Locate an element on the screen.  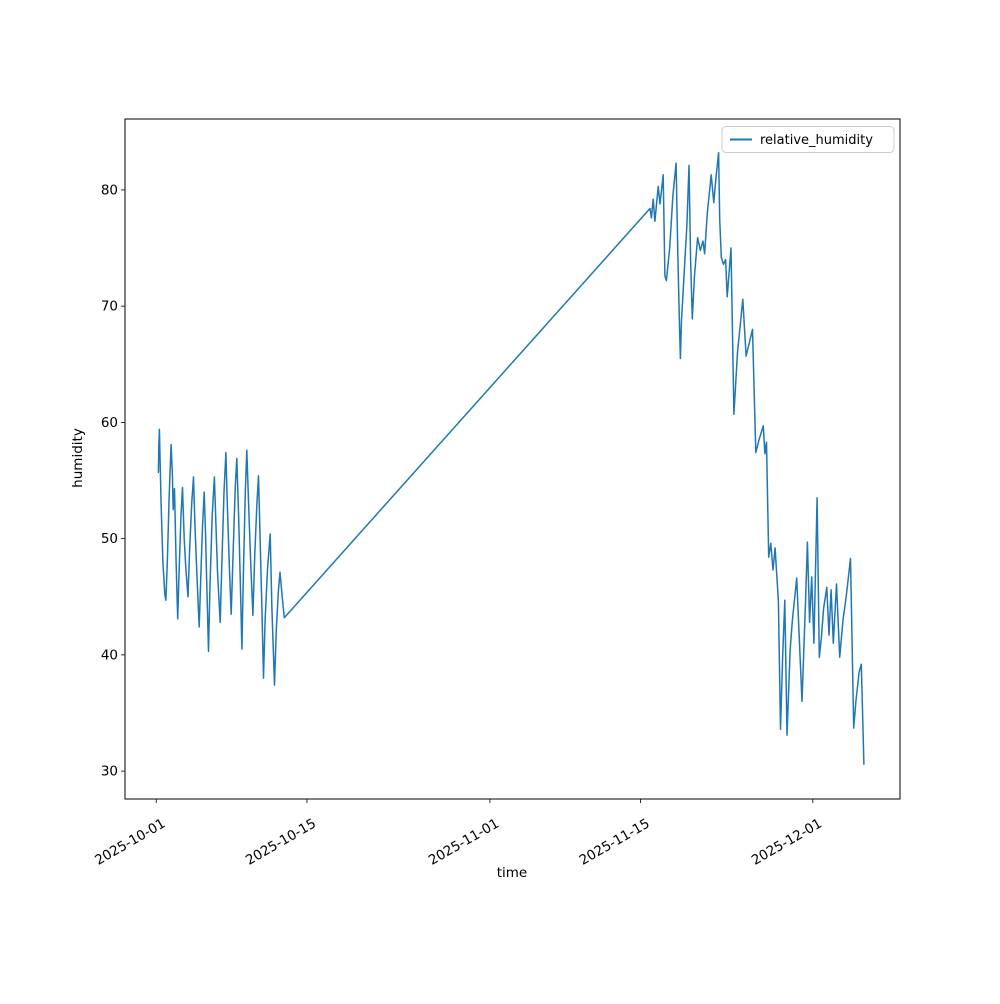
y-axis-label: humidity is located at coordinates (78, 458).